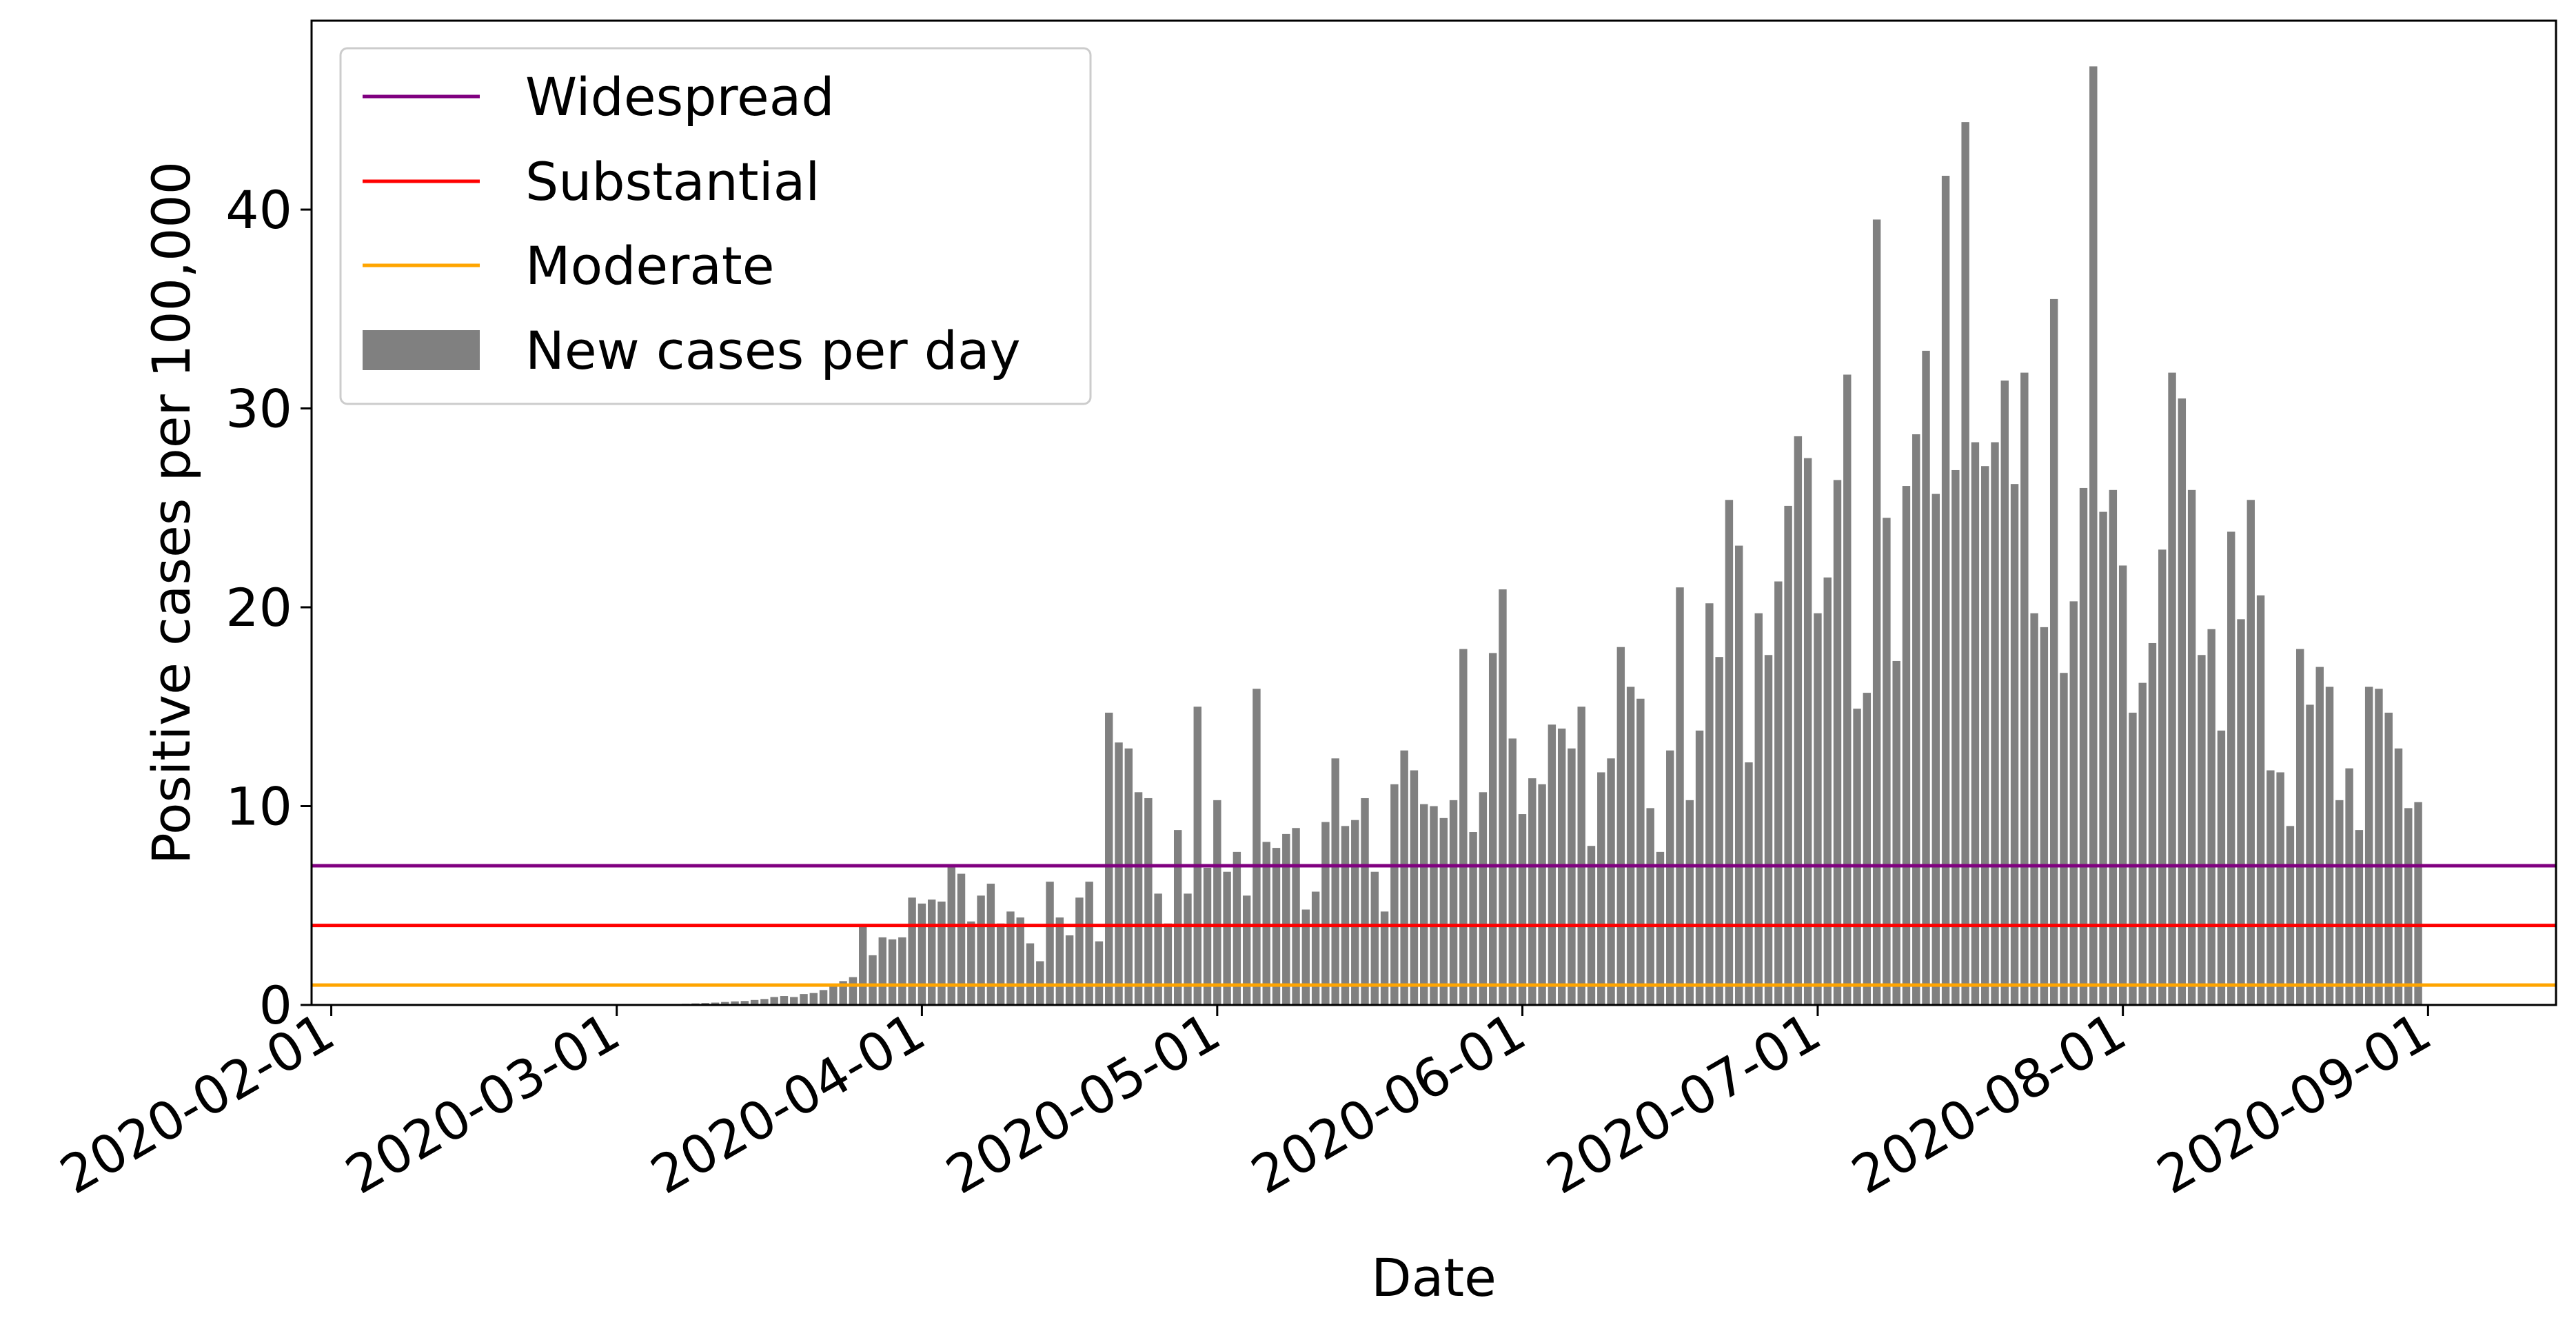 Image resolution: width=2576 pixels, height=1331 pixels. I want to click on y-tick-label: 10, so click(258, 806).